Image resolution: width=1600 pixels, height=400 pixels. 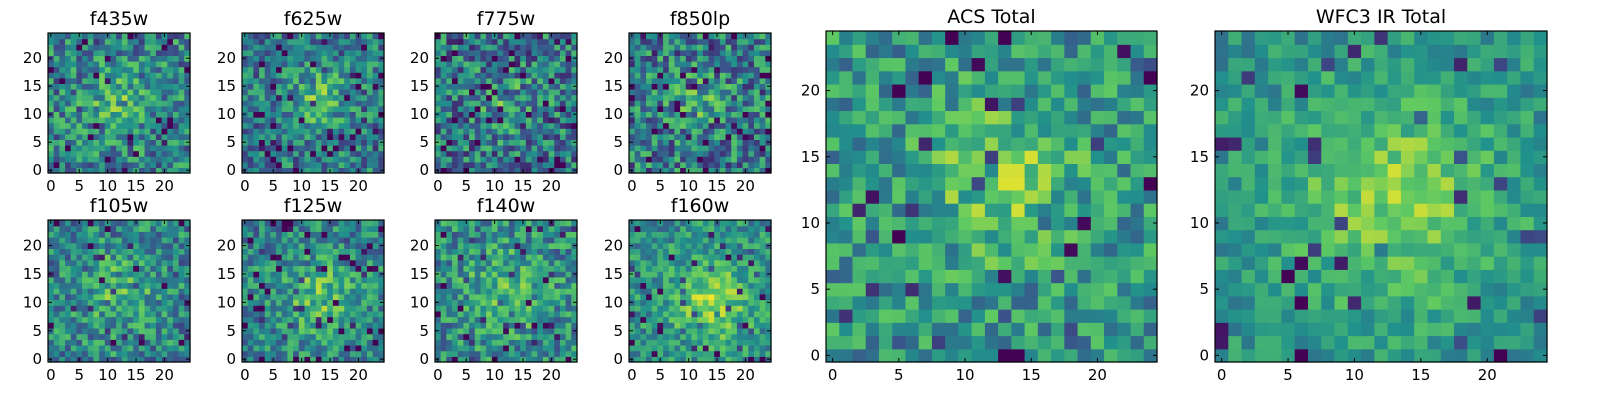 I want to click on x-tick-label: 0, so click(x=245, y=186).